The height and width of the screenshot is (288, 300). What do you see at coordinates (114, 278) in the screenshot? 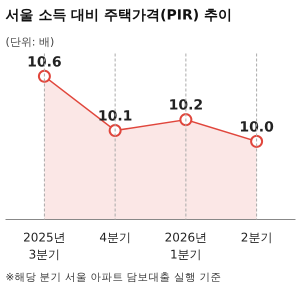
I see `annotation: ※해당 분기 서울 아파트 담보대출 실행 기준` at bounding box center [114, 278].